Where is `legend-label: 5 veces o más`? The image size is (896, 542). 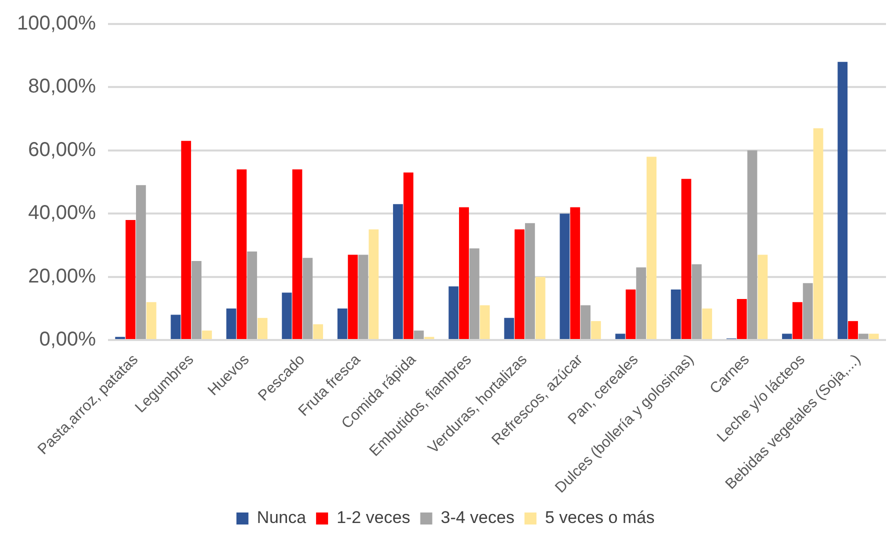
legend-label: 5 veces o más is located at coordinates (599, 518).